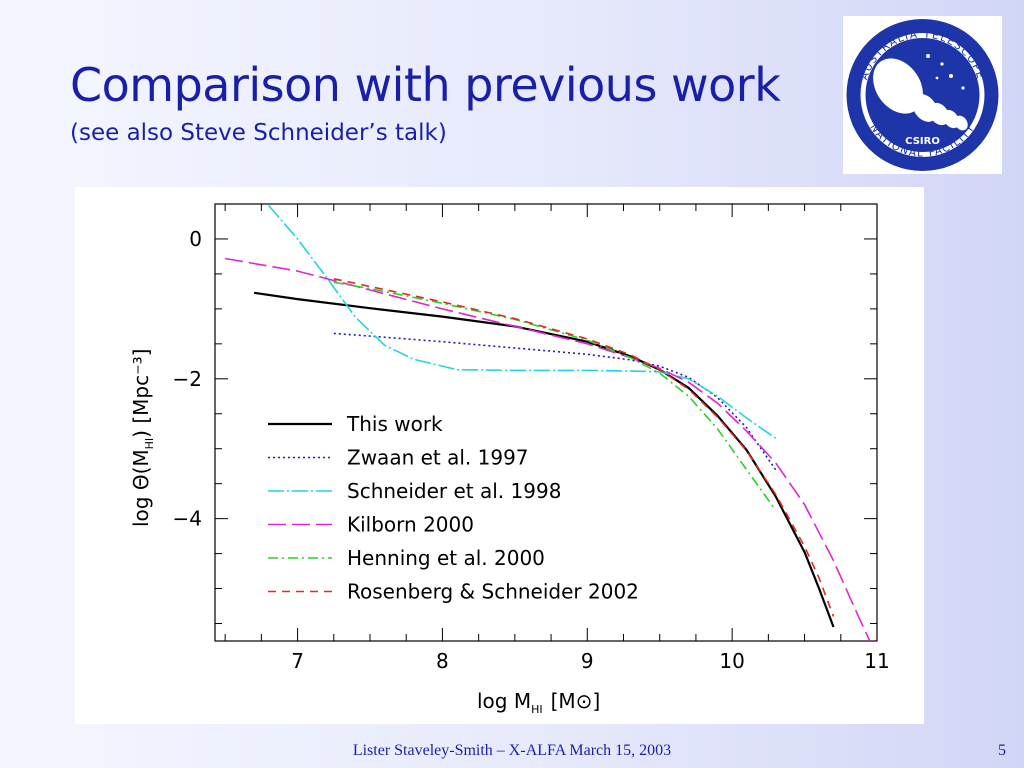  I want to click on legend-label: Henning et al. 2000, so click(446, 558).